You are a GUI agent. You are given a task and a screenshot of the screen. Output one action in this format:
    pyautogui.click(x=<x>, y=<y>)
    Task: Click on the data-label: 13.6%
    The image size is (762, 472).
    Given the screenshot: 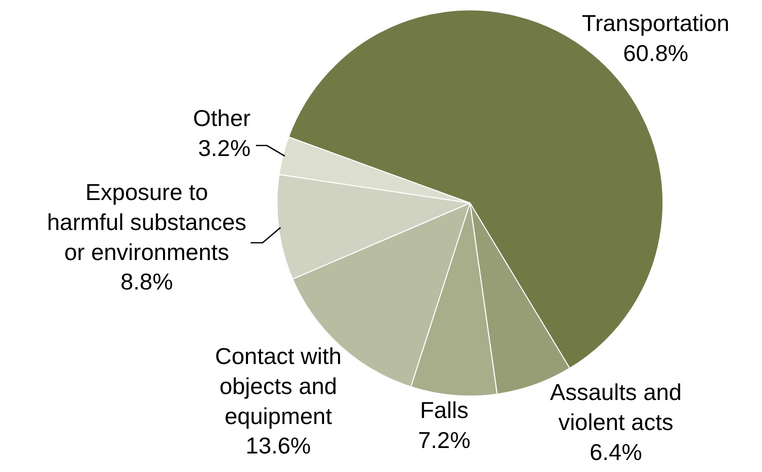 What is the action you would take?
    pyautogui.click(x=278, y=445)
    